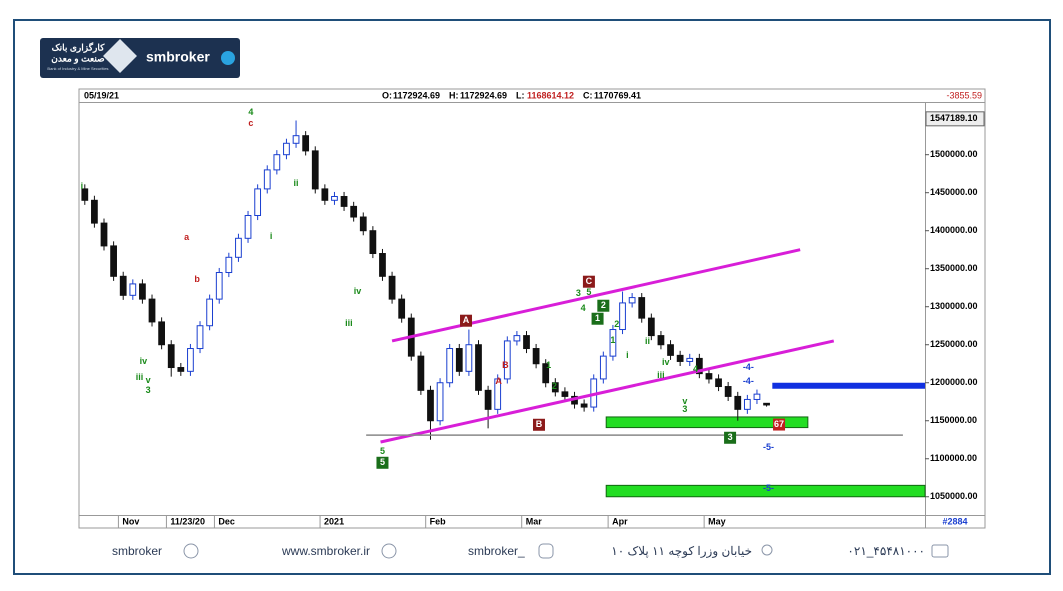 This screenshot has width=1063, height=591. What do you see at coordinates (496, 551) in the screenshot?
I see `footer-instagram: smbroker_` at bounding box center [496, 551].